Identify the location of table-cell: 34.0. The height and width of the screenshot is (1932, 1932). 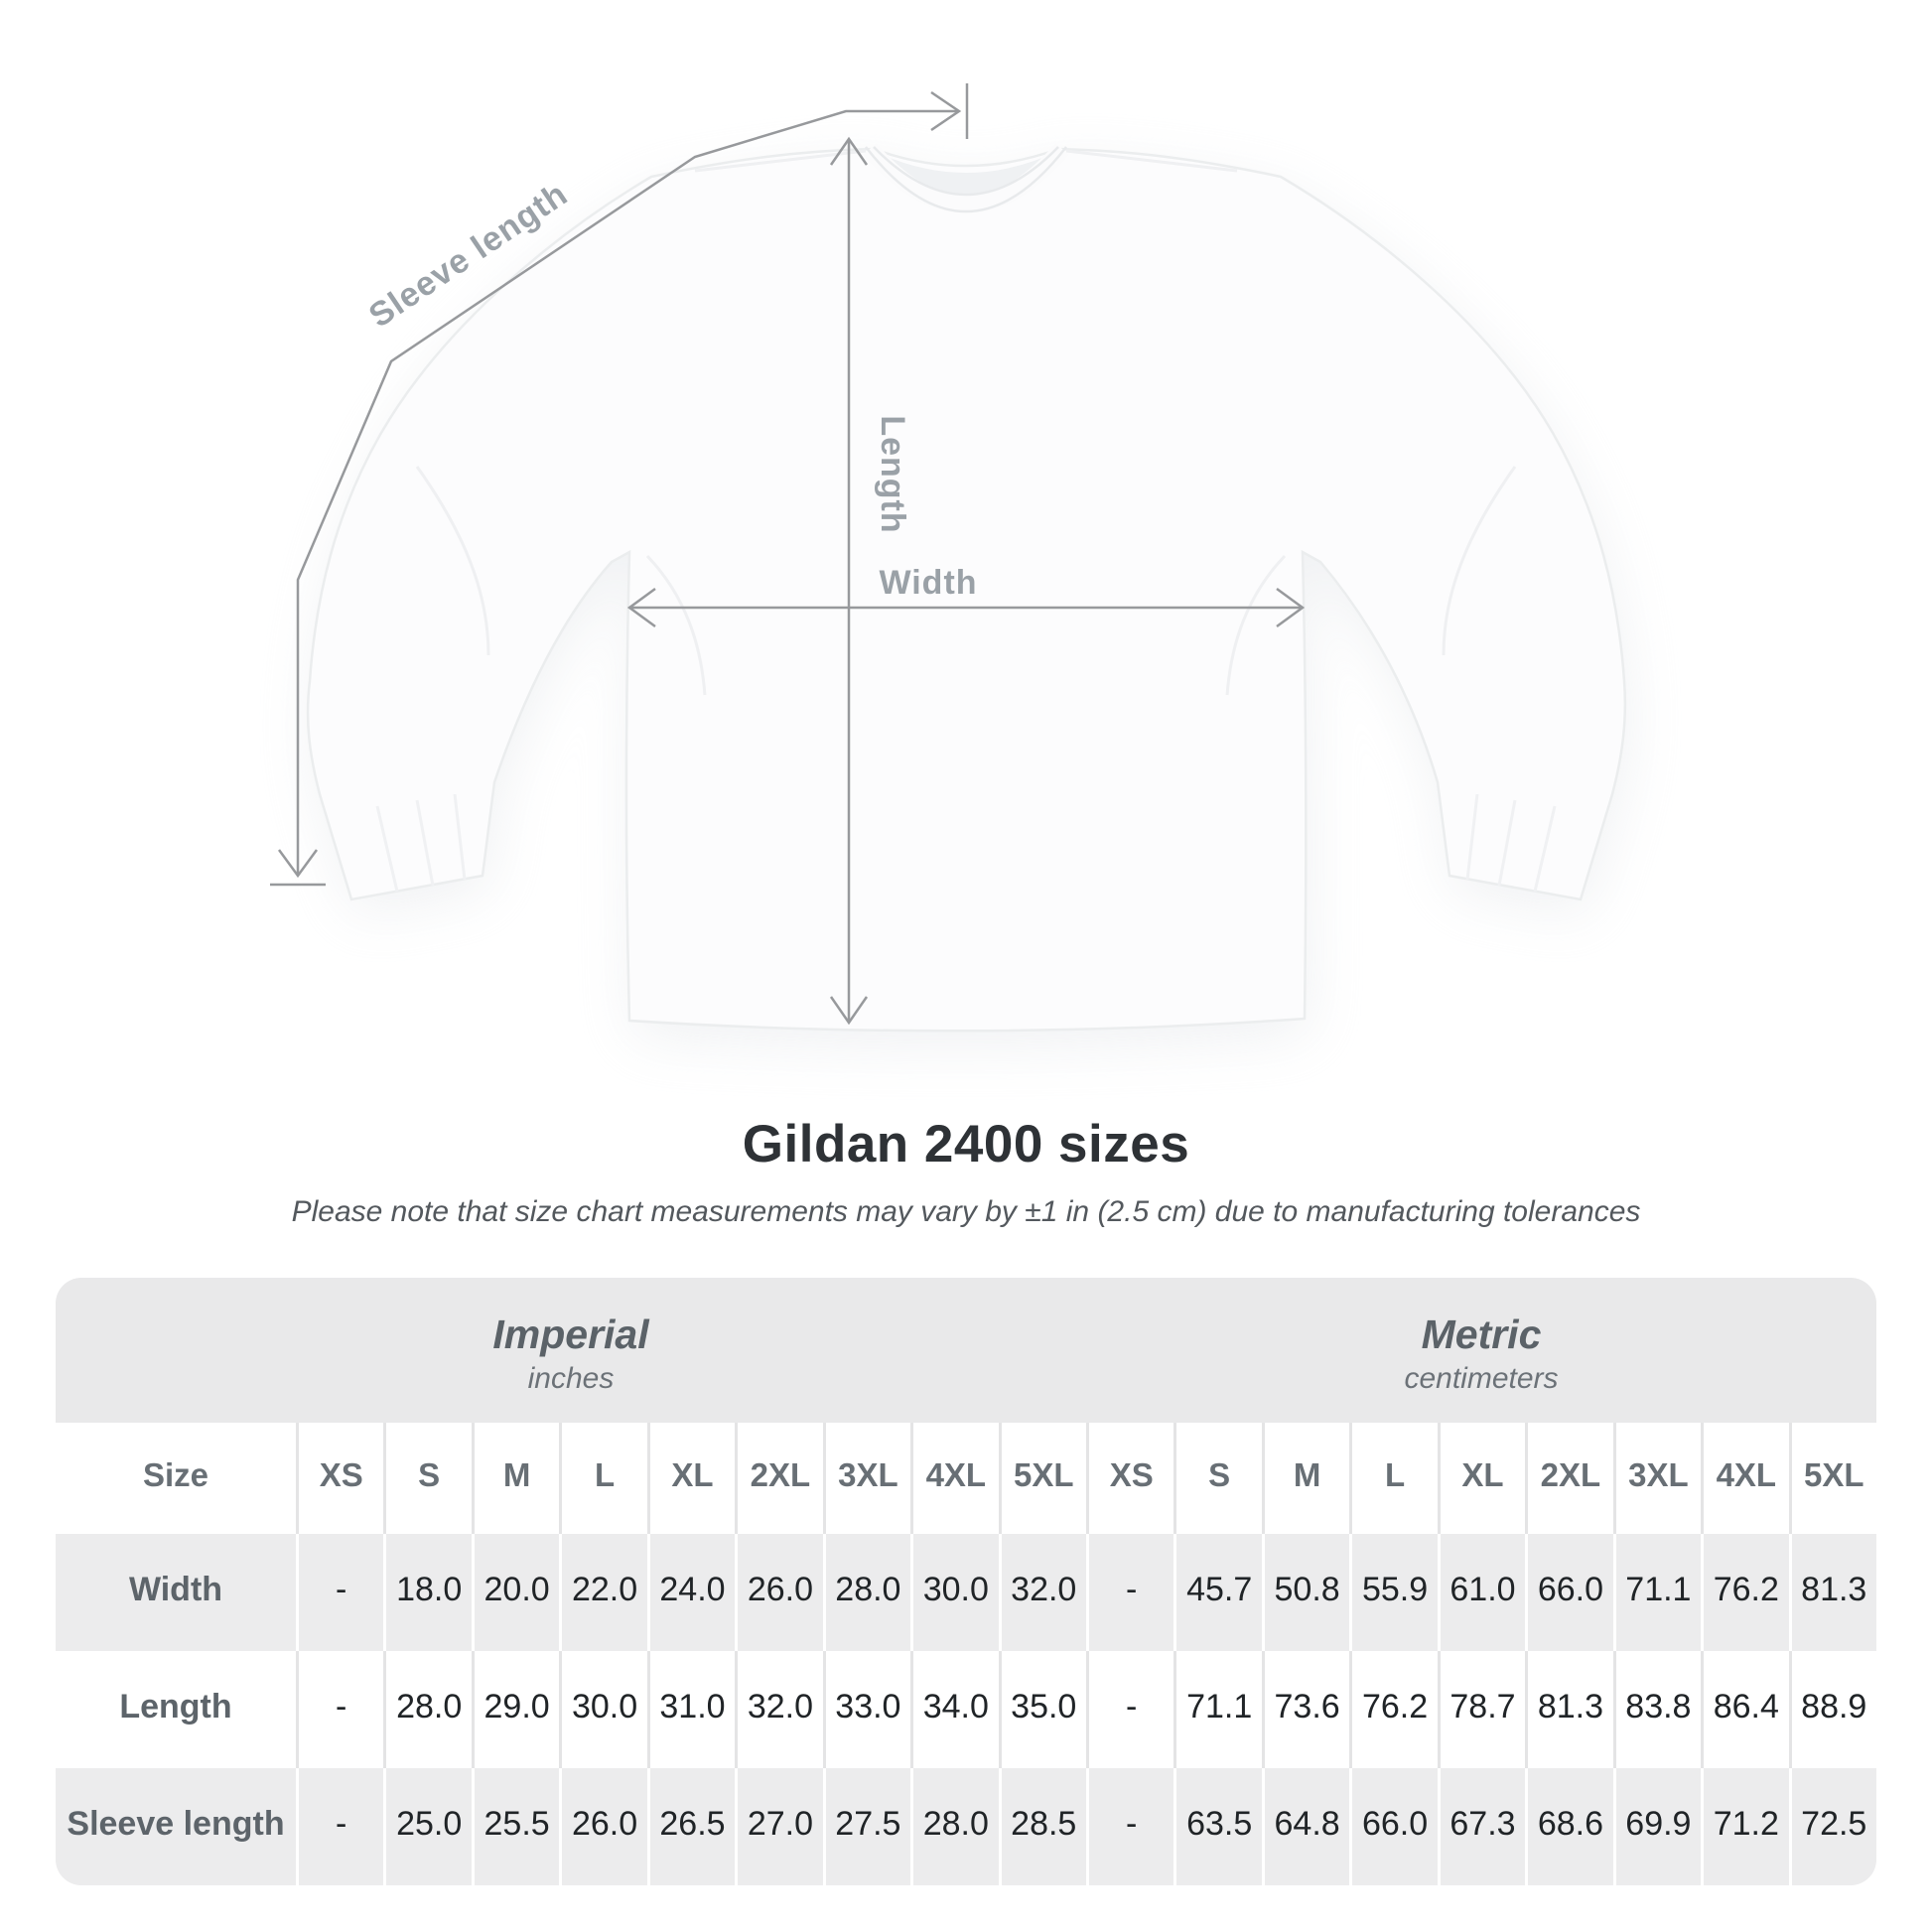
(954, 1709).